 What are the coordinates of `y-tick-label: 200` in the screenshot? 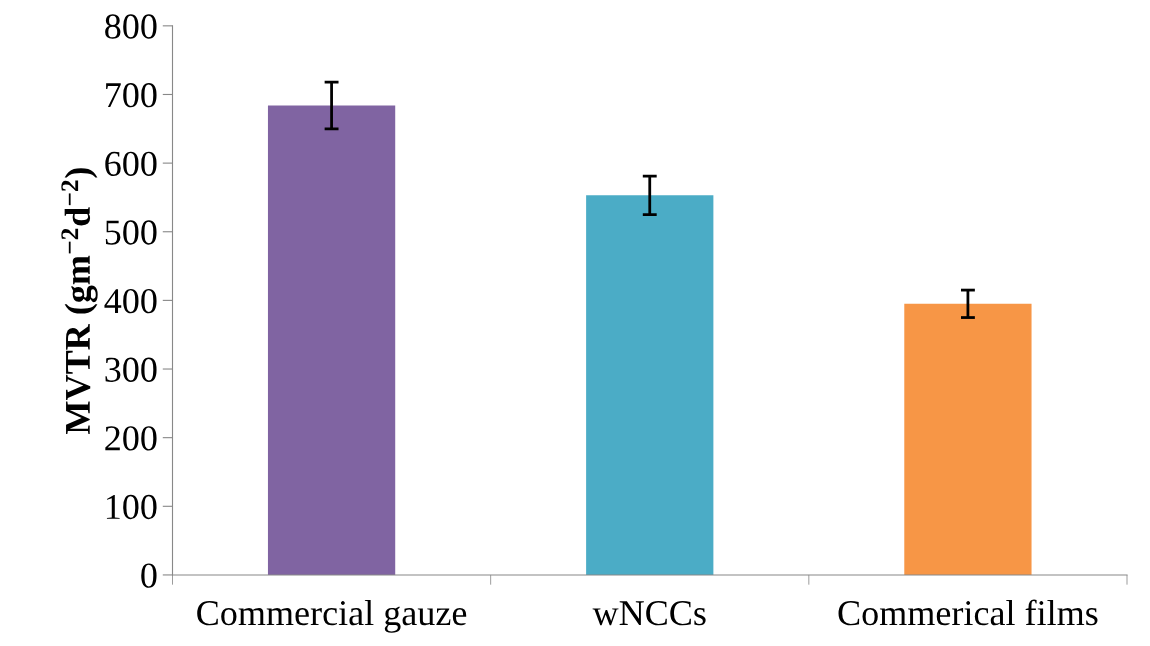 It's located at (131, 438).